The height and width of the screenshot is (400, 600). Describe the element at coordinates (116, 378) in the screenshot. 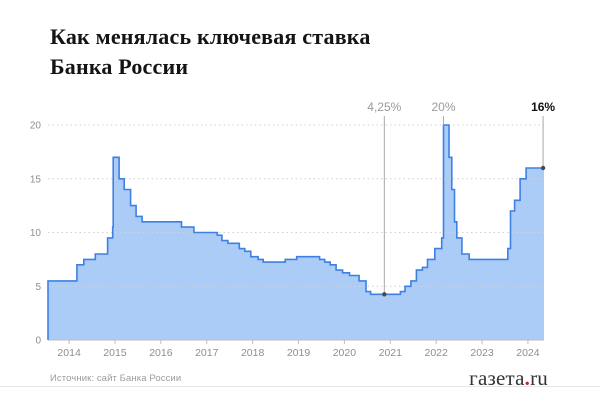

I see `source-note: Источник: сайт Банка России` at that location.